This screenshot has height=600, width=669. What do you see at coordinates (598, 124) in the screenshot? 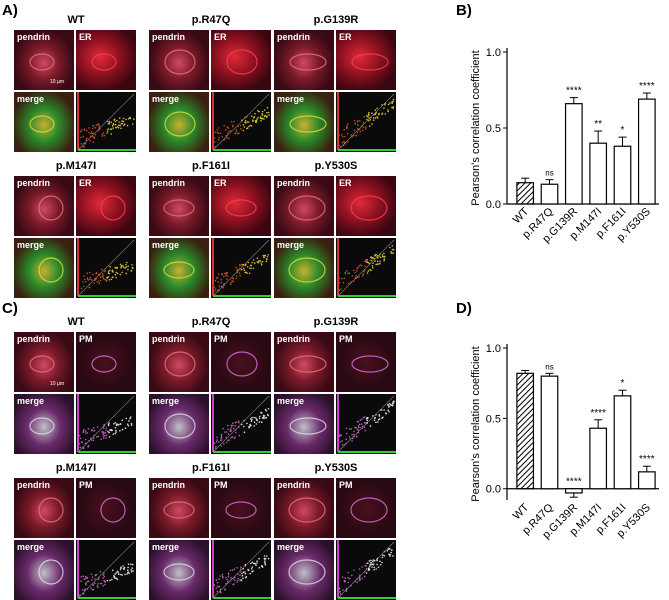
I see `significance-label: **` at bounding box center [598, 124].